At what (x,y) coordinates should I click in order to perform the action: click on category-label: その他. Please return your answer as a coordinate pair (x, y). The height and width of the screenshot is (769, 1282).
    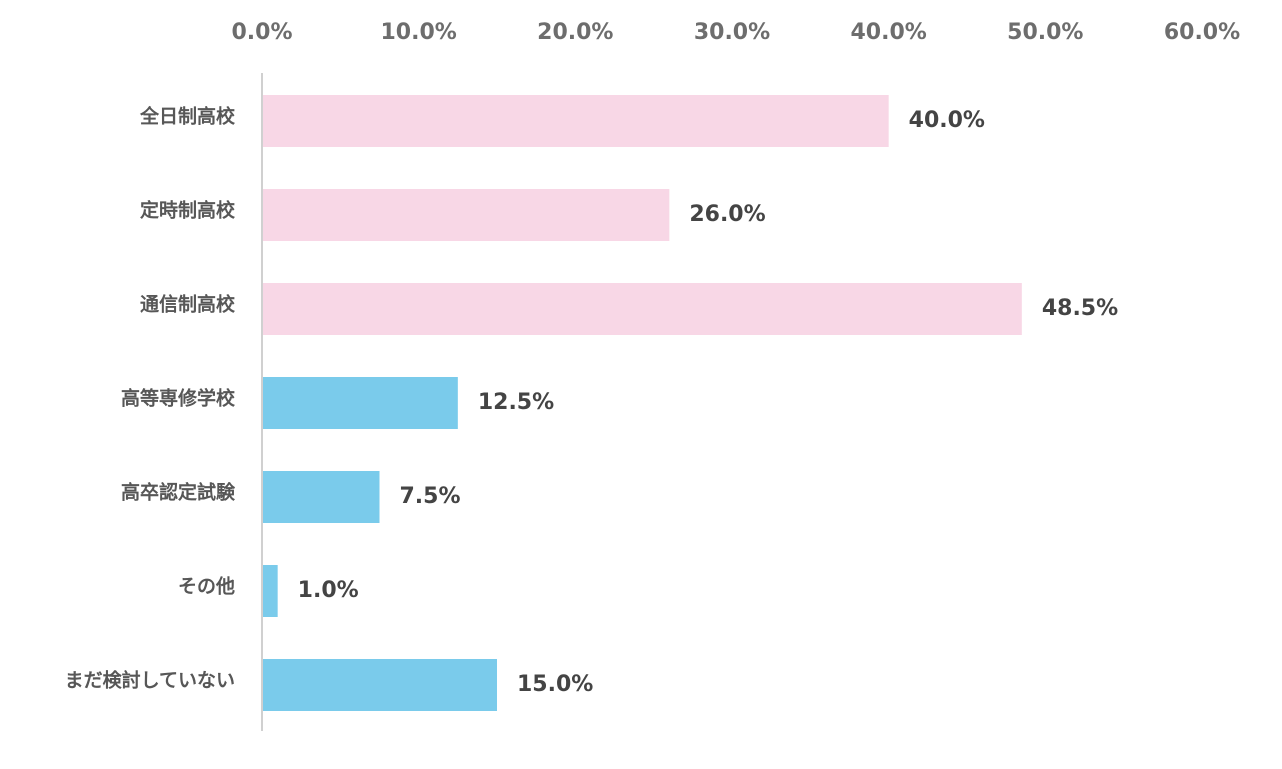
    Looking at the image, I should click on (206, 586).